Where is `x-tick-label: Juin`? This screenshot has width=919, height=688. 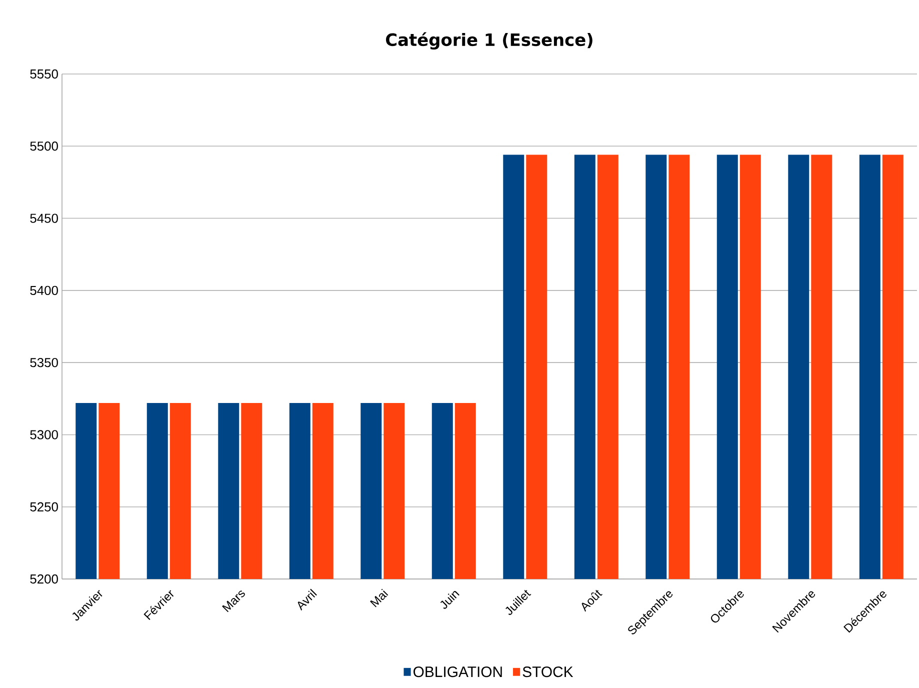 x-tick-label: Juin is located at coordinates (450, 600).